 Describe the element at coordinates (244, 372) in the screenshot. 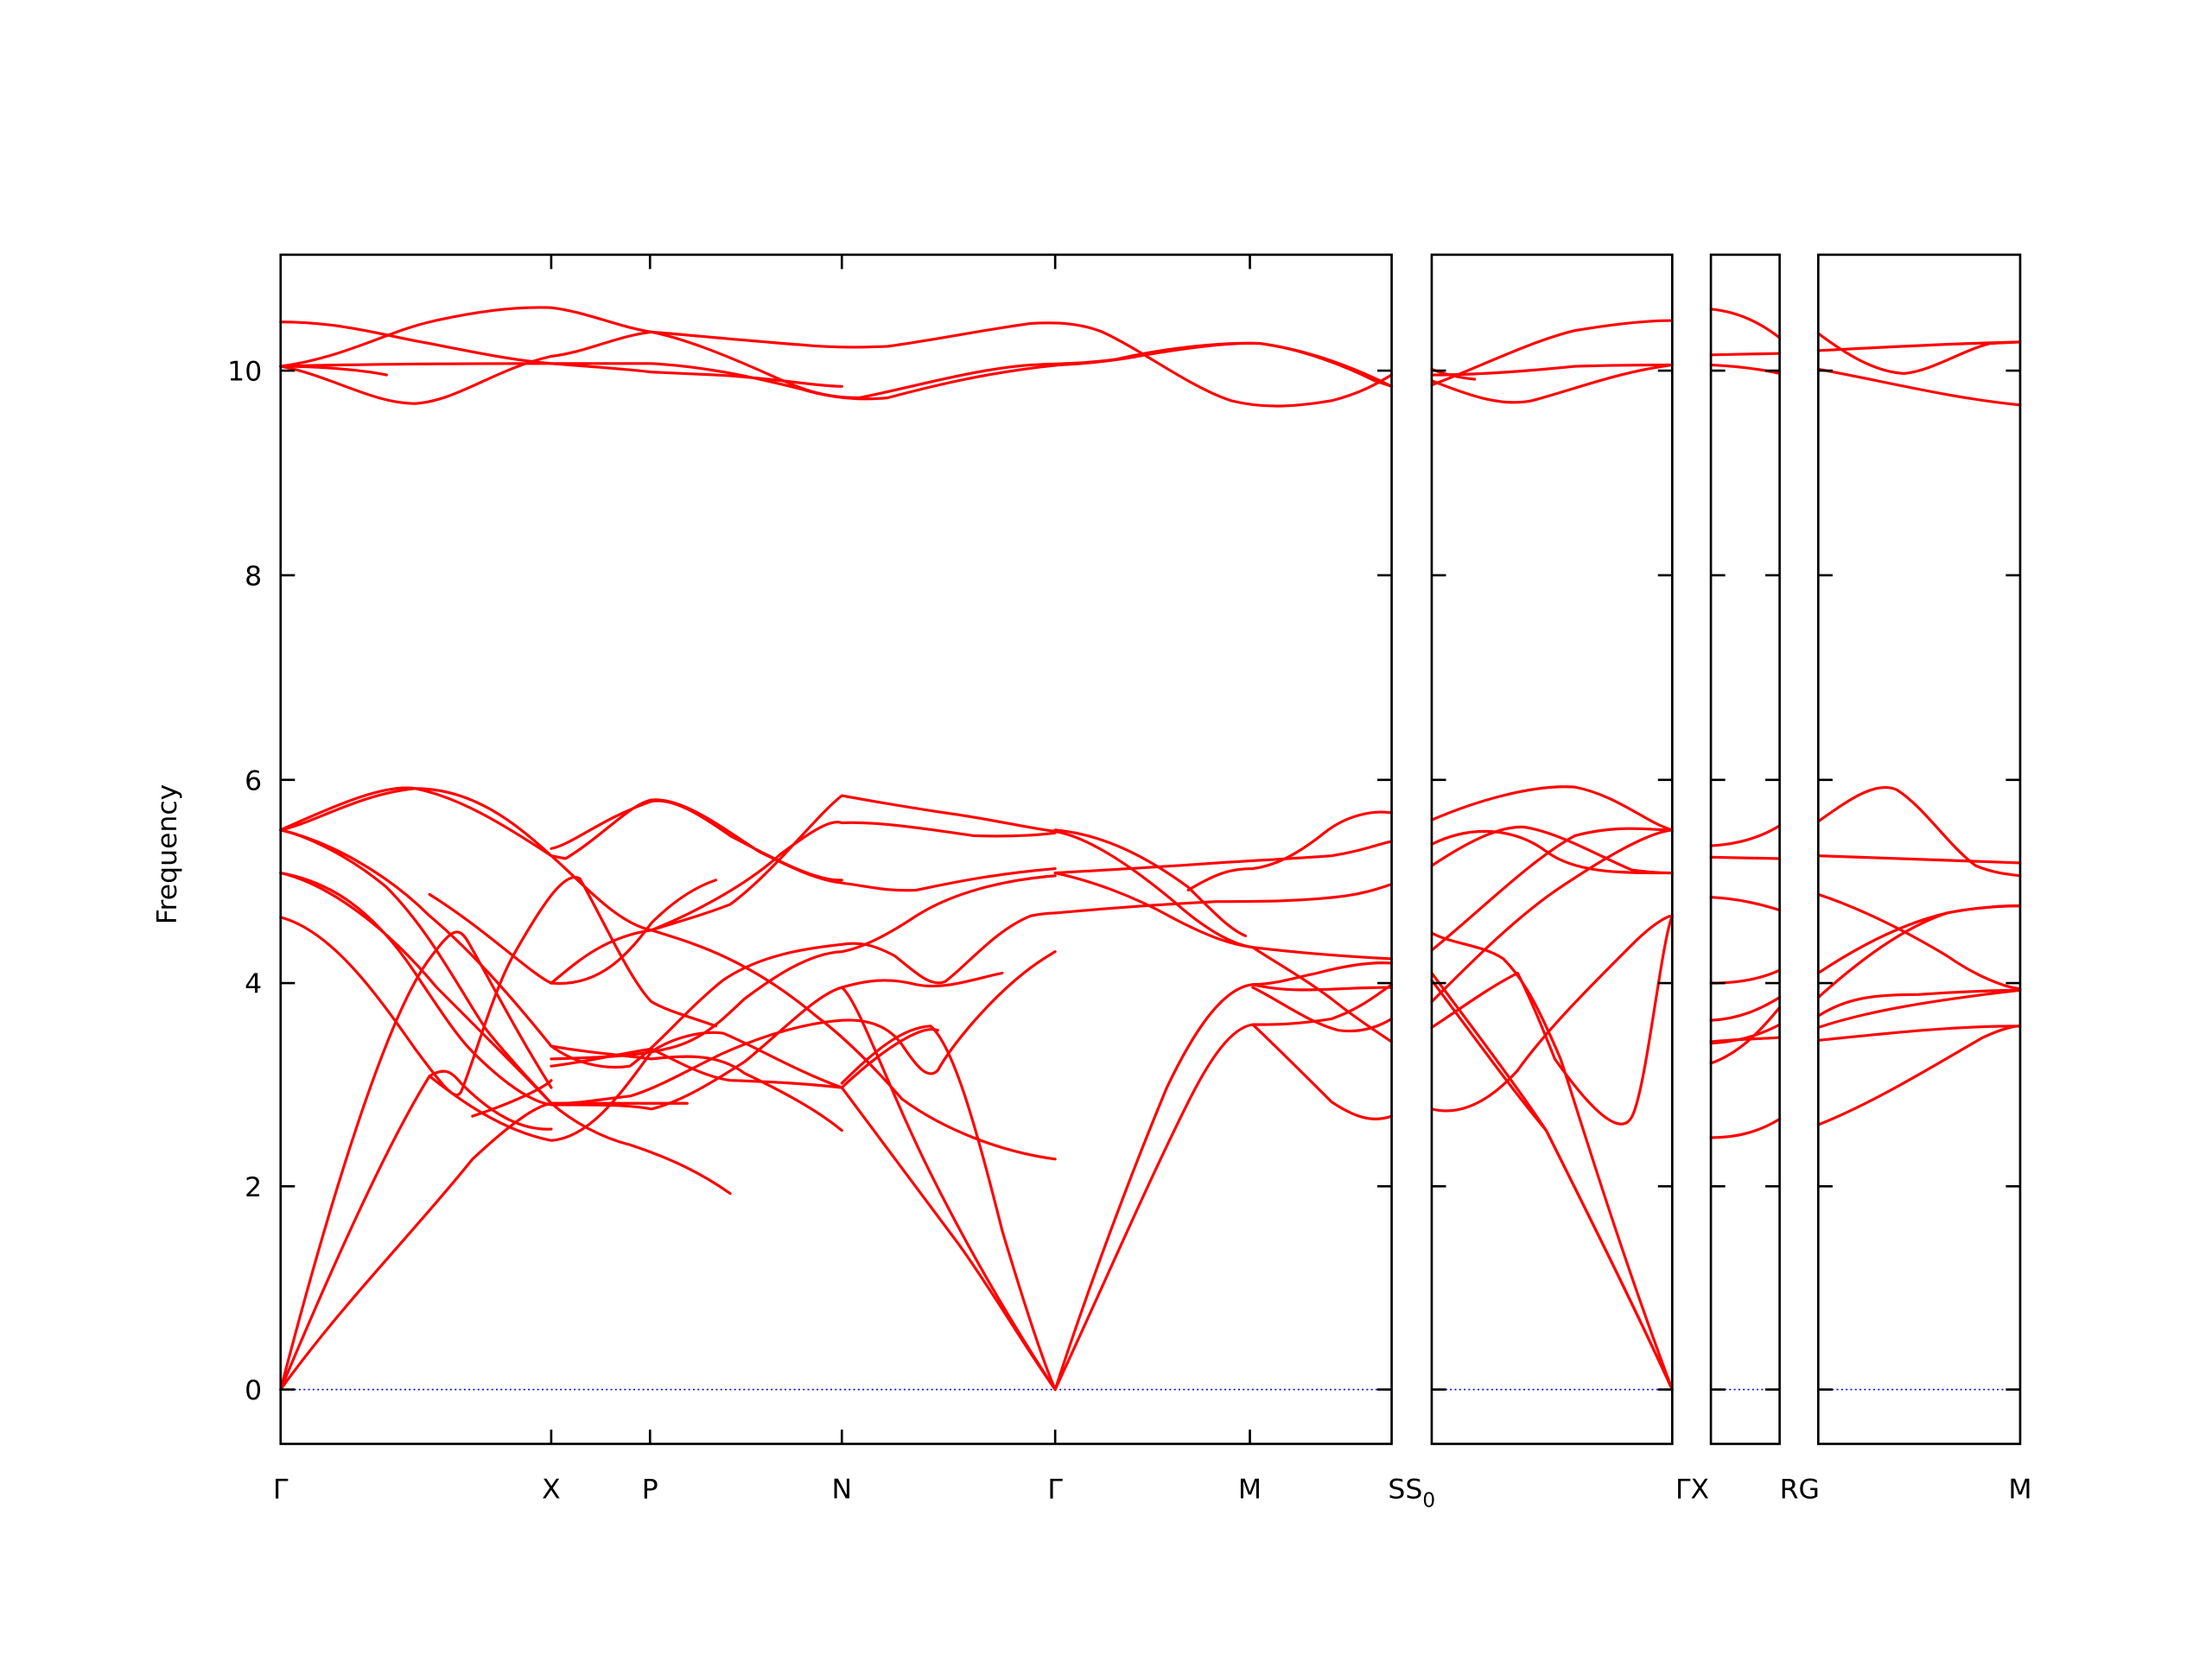

I see `ytick-10: 10` at that location.